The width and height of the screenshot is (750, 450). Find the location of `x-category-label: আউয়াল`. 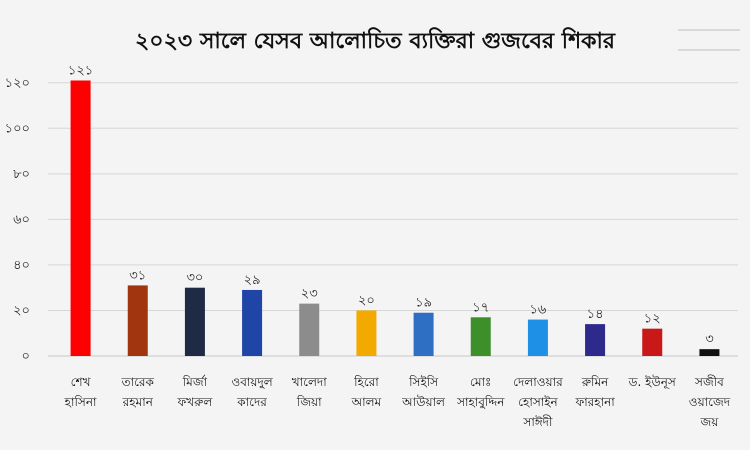

x-category-label: আউয়াল is located at coordinates (423, 402).